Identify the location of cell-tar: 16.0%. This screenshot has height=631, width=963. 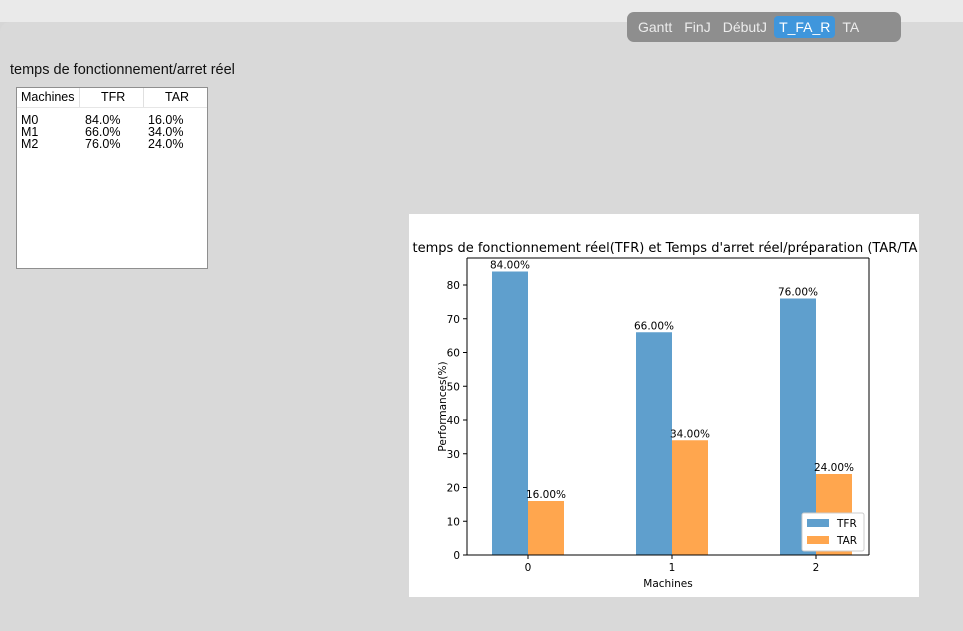
(166, 120).